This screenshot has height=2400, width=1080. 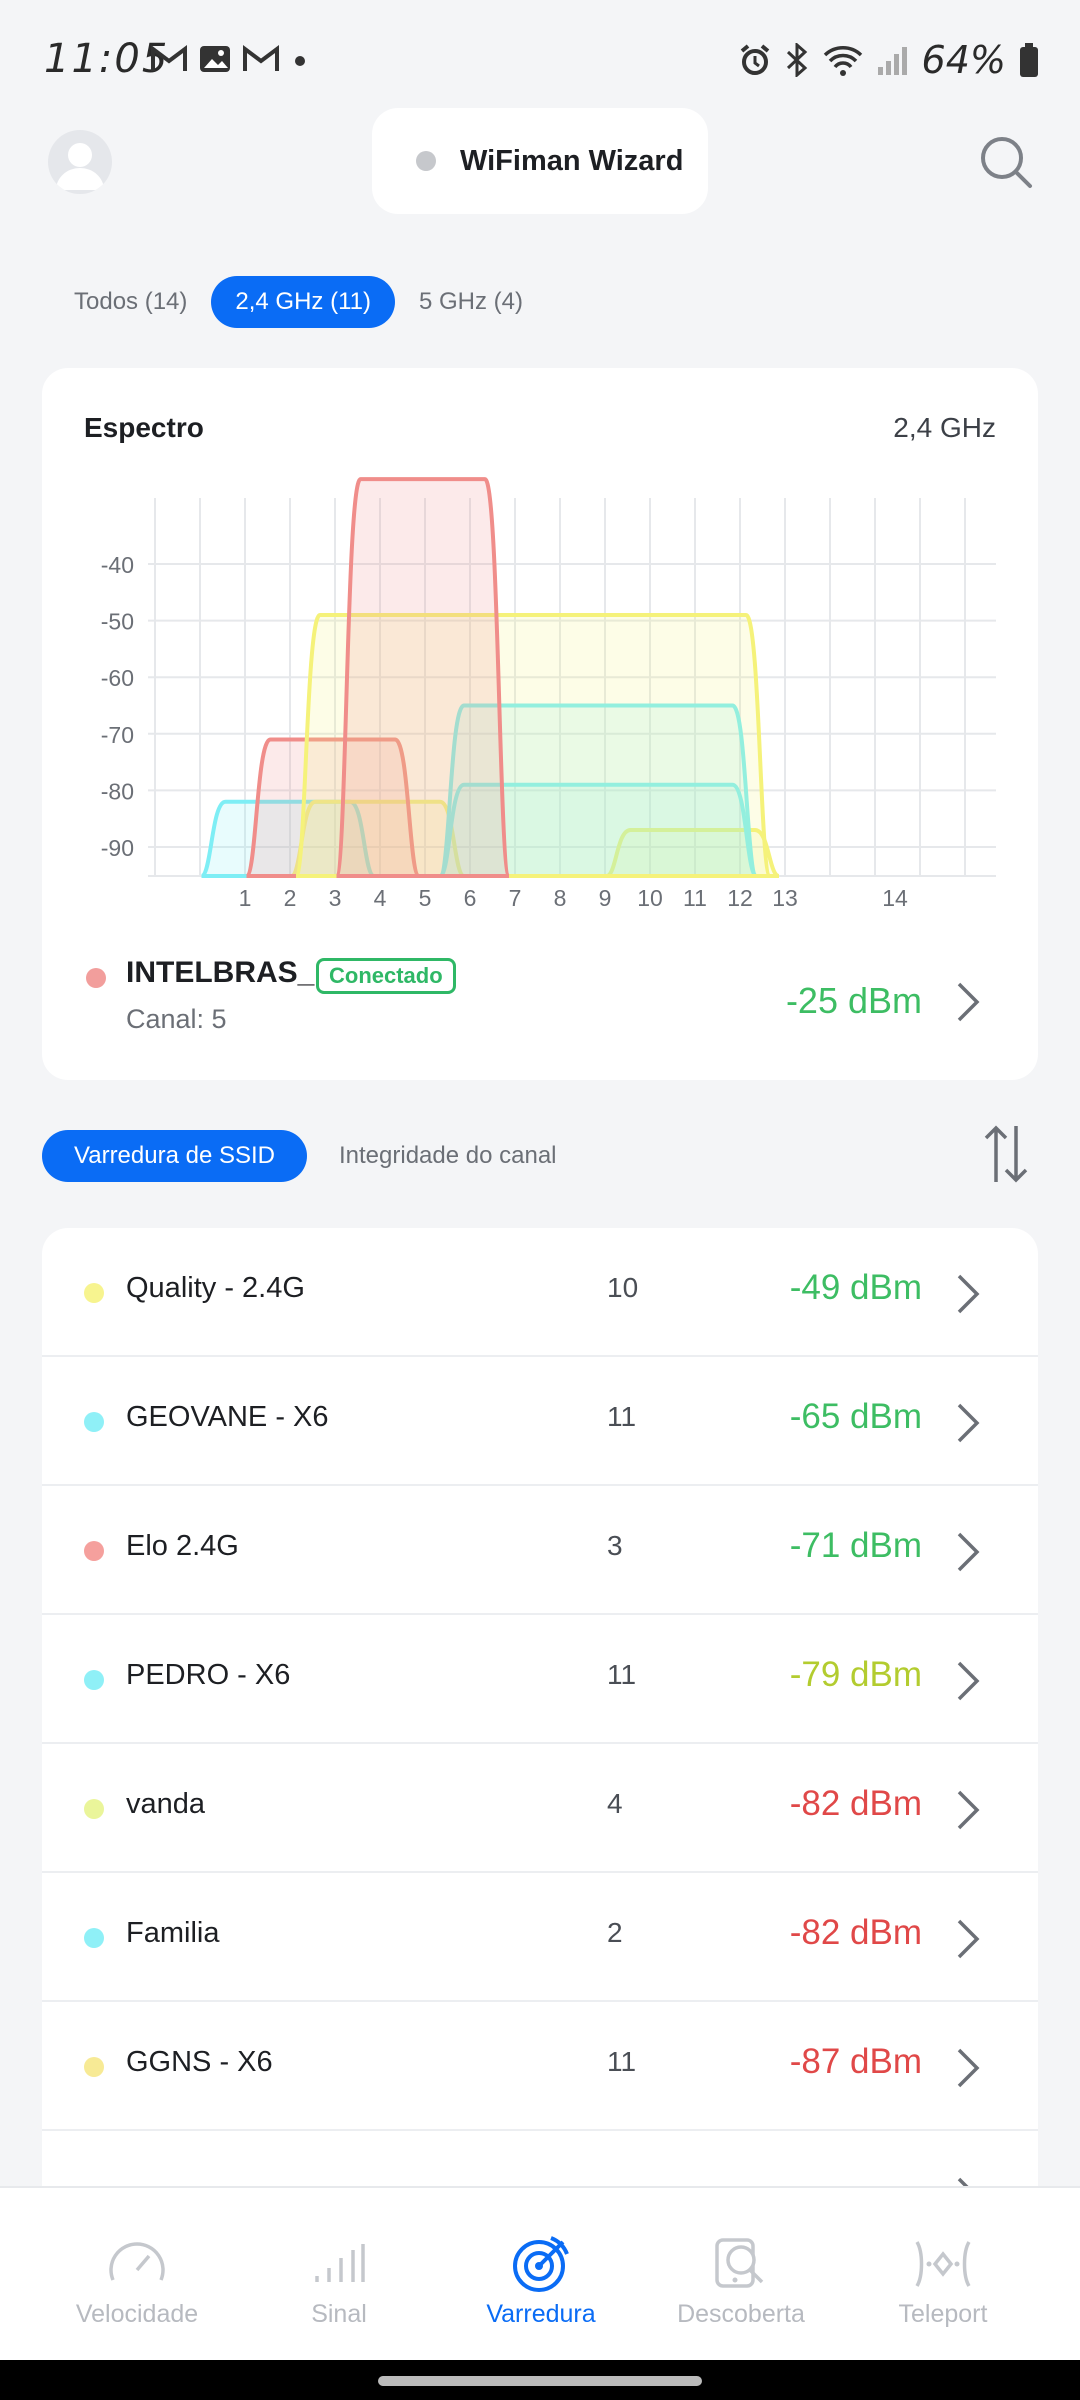 What do you see at coordinates (943, 2314) in the screenshot?
I see `nav-label: Teleport` at bounding box center [943, 2314].